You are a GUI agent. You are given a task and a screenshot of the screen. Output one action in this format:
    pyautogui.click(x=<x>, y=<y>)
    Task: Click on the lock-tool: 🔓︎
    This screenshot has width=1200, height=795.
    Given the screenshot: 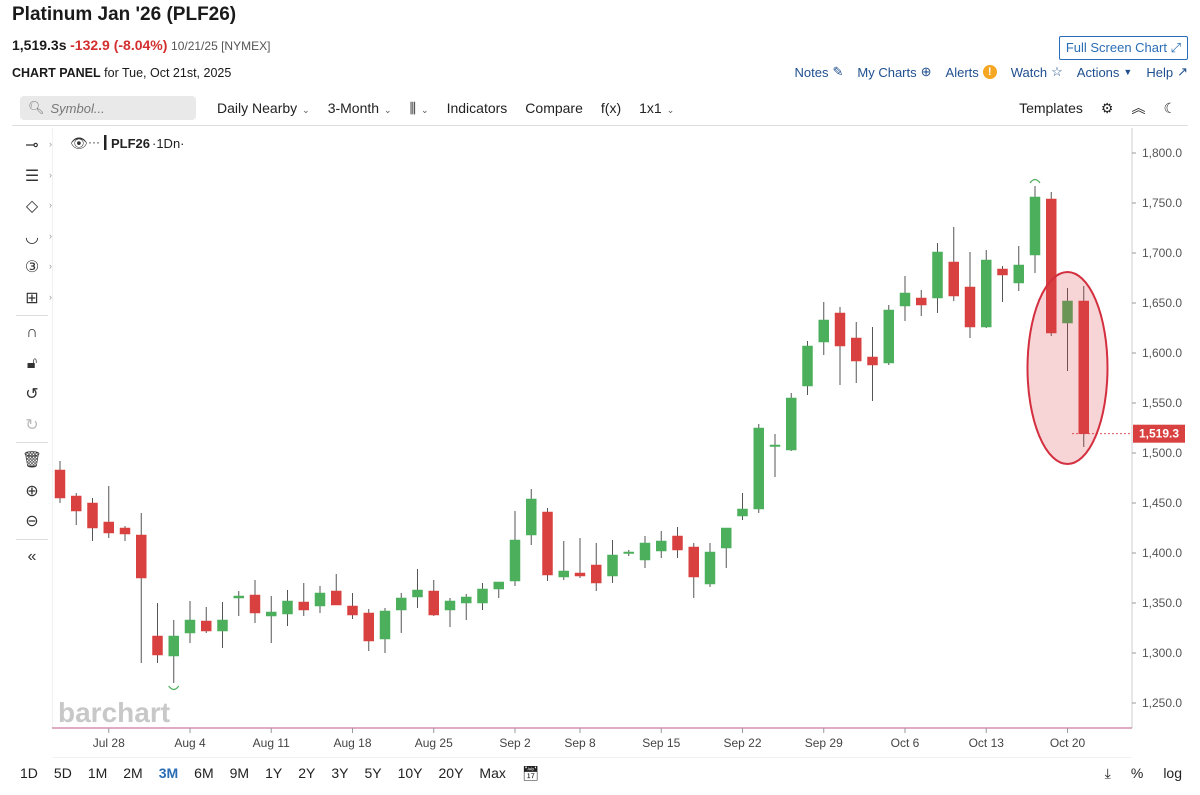 What is the action you would take?
    pyautogui.click(x=32, y=364)
    